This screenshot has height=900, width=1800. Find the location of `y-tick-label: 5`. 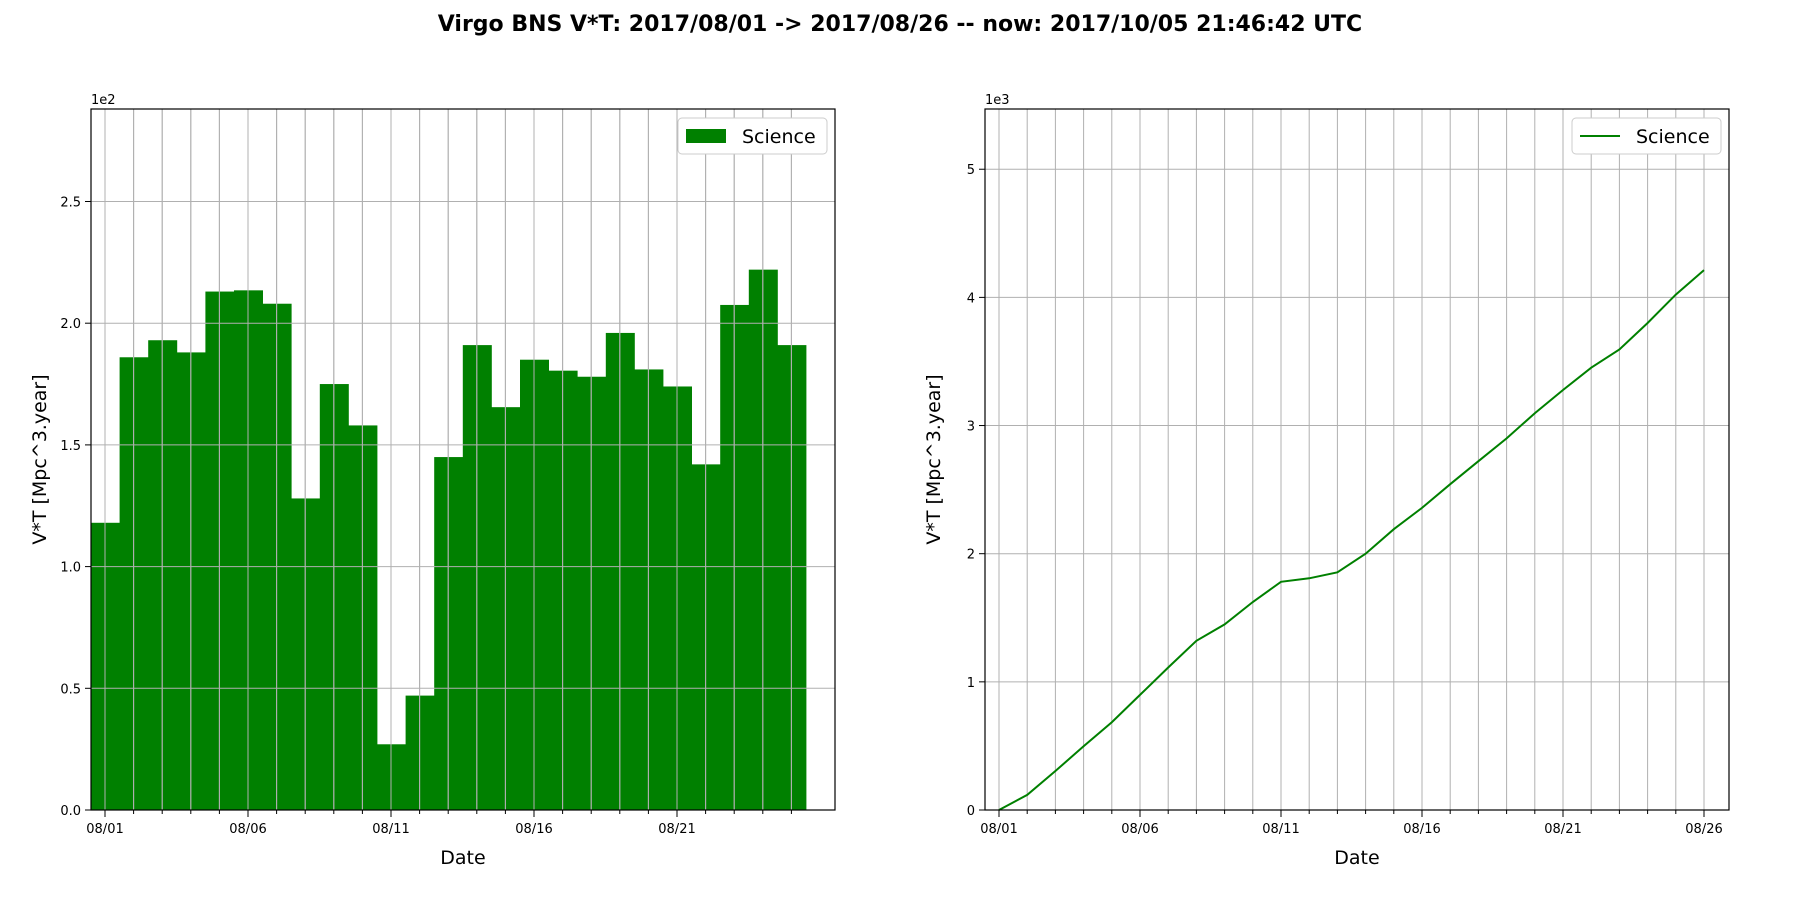

y-tick-label: 5 is located at coordinates (971, 170).